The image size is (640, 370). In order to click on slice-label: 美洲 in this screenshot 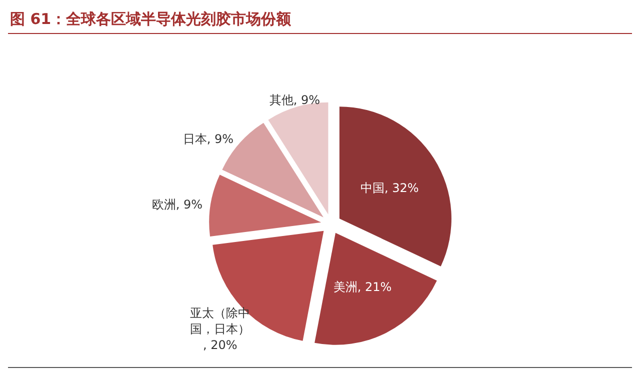, I will do `click(345, 287)`.